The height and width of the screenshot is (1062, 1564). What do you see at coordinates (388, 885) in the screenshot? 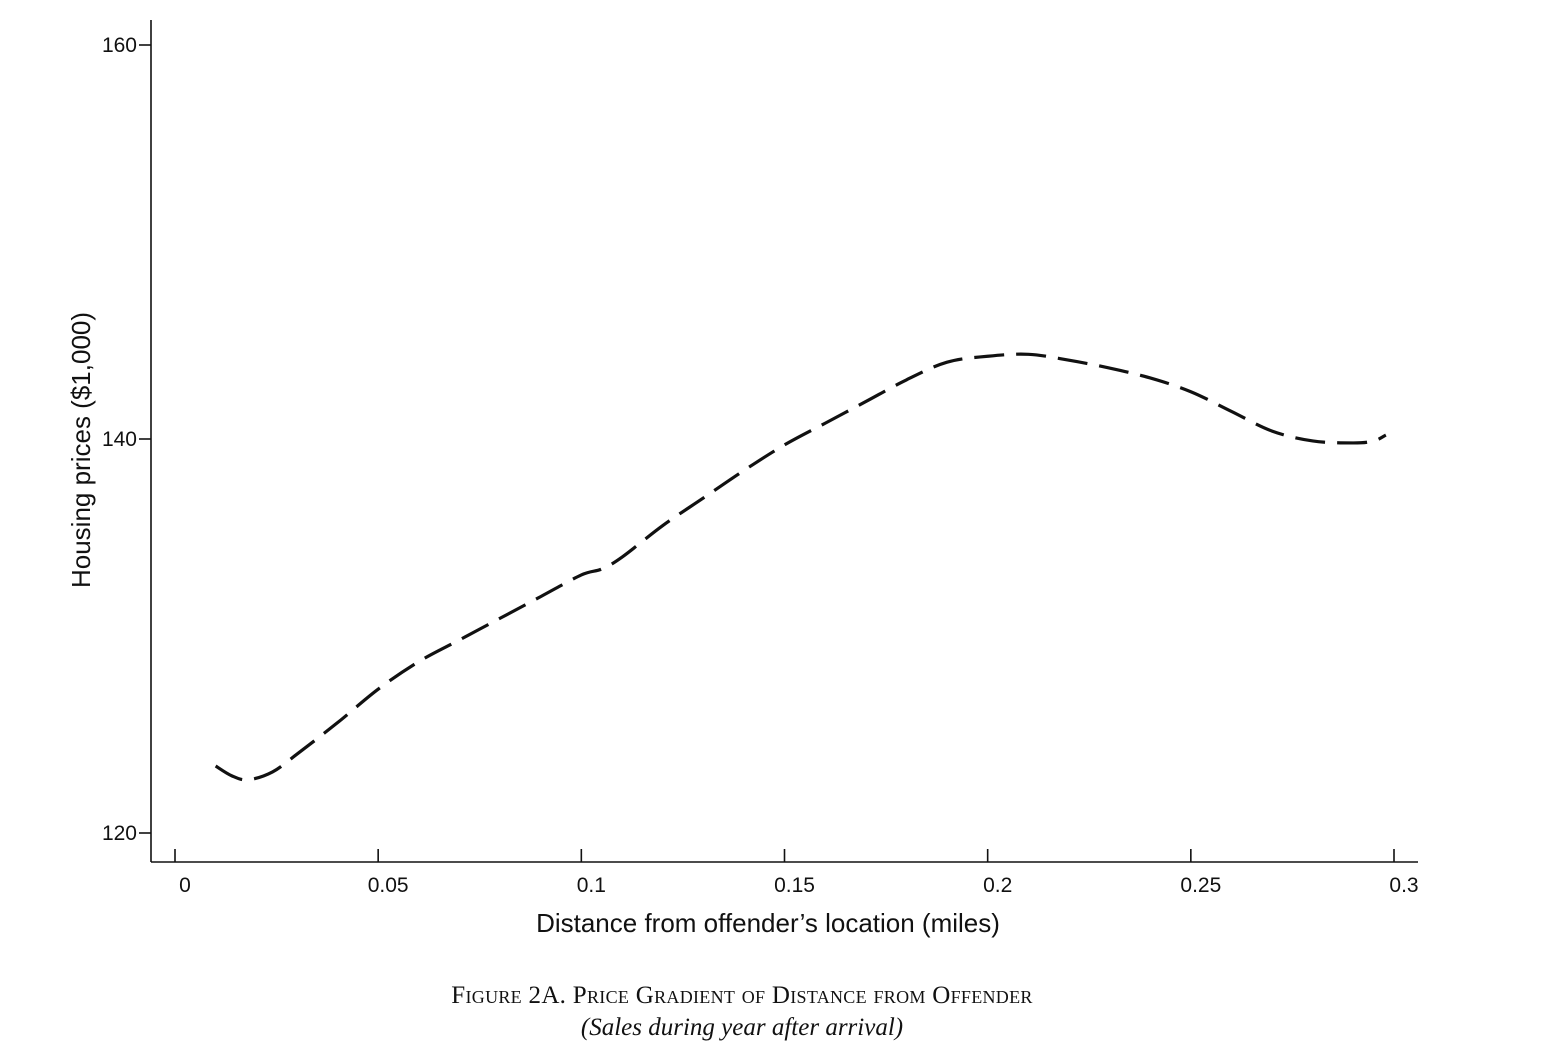
I see `x-tick-label: 0.05` at bounding box center [388, 885].